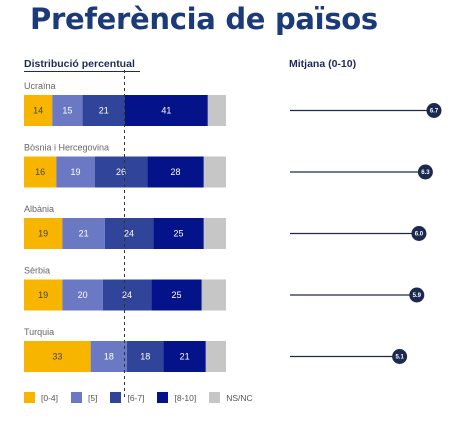 The height and width of the screenshot is (424, 467). I want to click on mean-value-label: 5.1, so click(399, 358).